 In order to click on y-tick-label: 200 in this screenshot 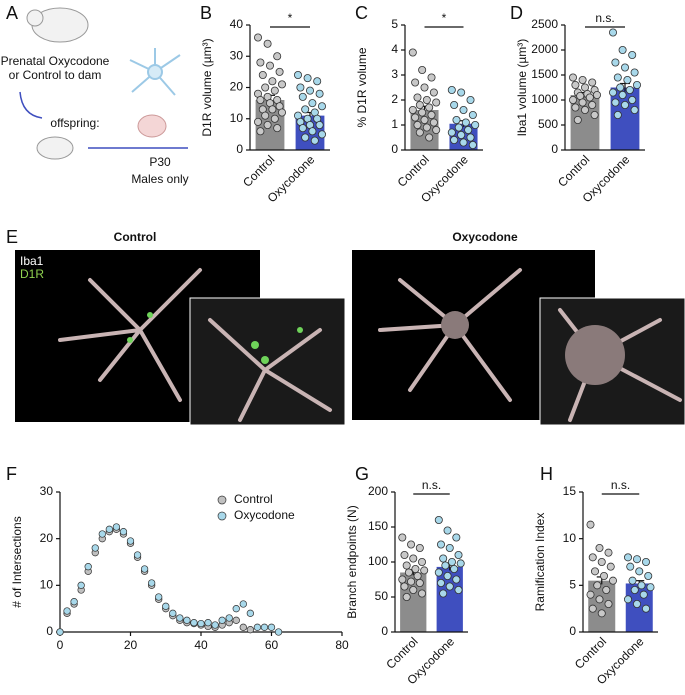, I will do `click(378, 491)`.